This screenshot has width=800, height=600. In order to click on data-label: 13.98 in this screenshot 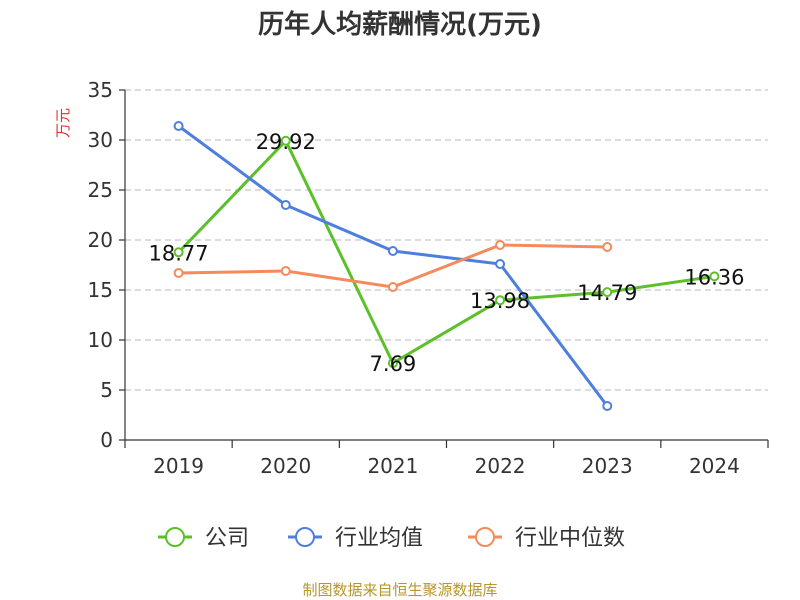, I will do `click(500, 301)`.